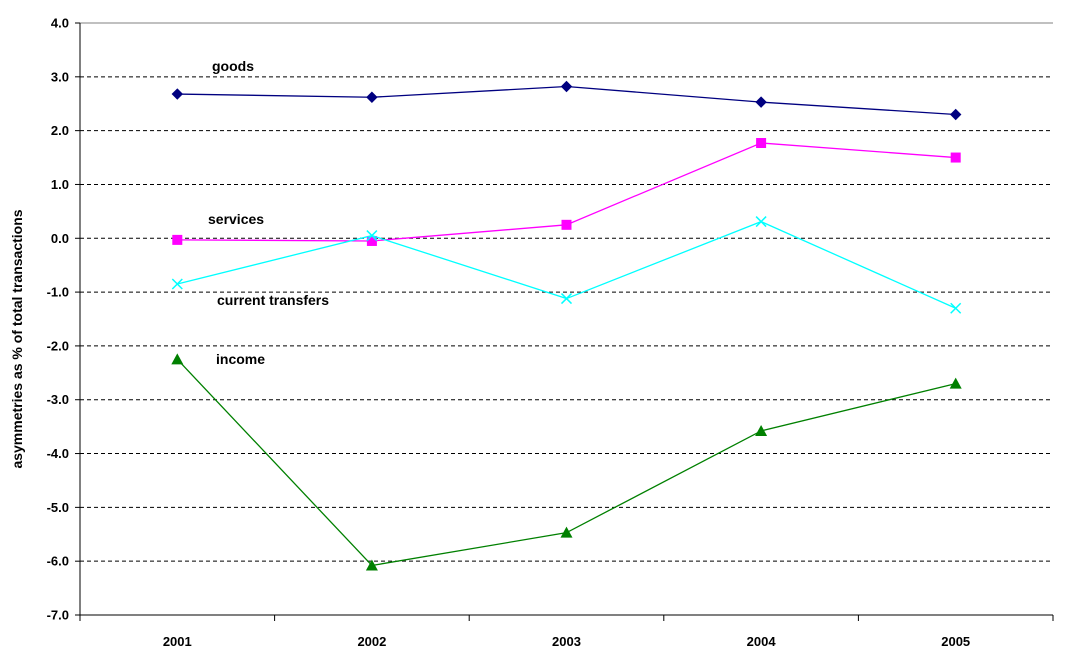  I want to click on y-tick-label: 3.0, so click(60, 76).